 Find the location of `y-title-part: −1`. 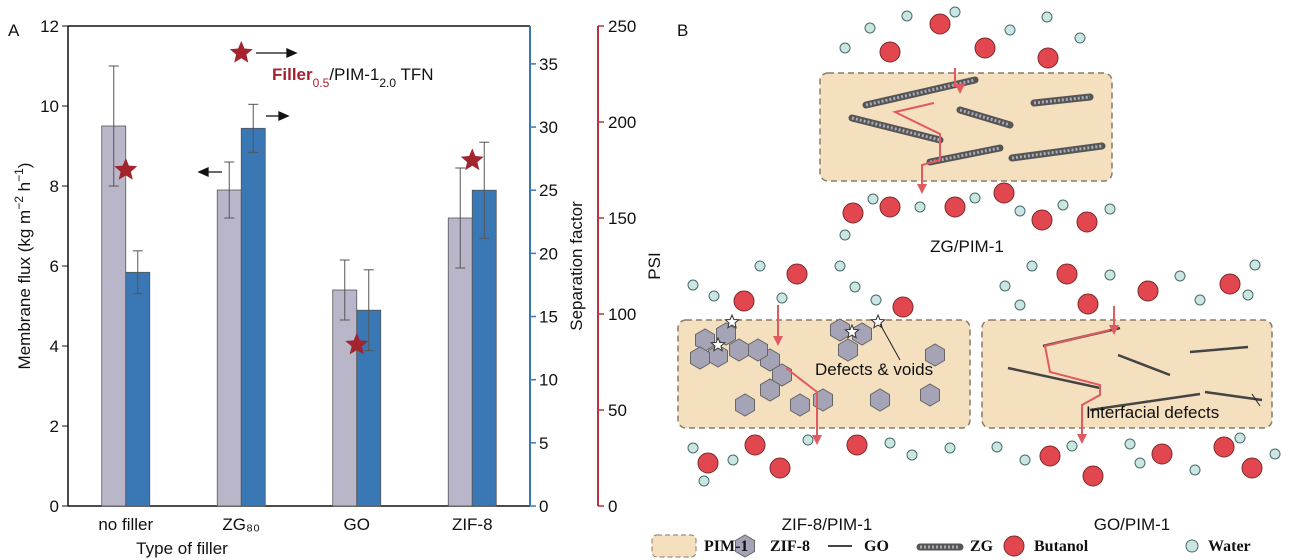

y-title-part: −1 is located at coordinates (19, 175).